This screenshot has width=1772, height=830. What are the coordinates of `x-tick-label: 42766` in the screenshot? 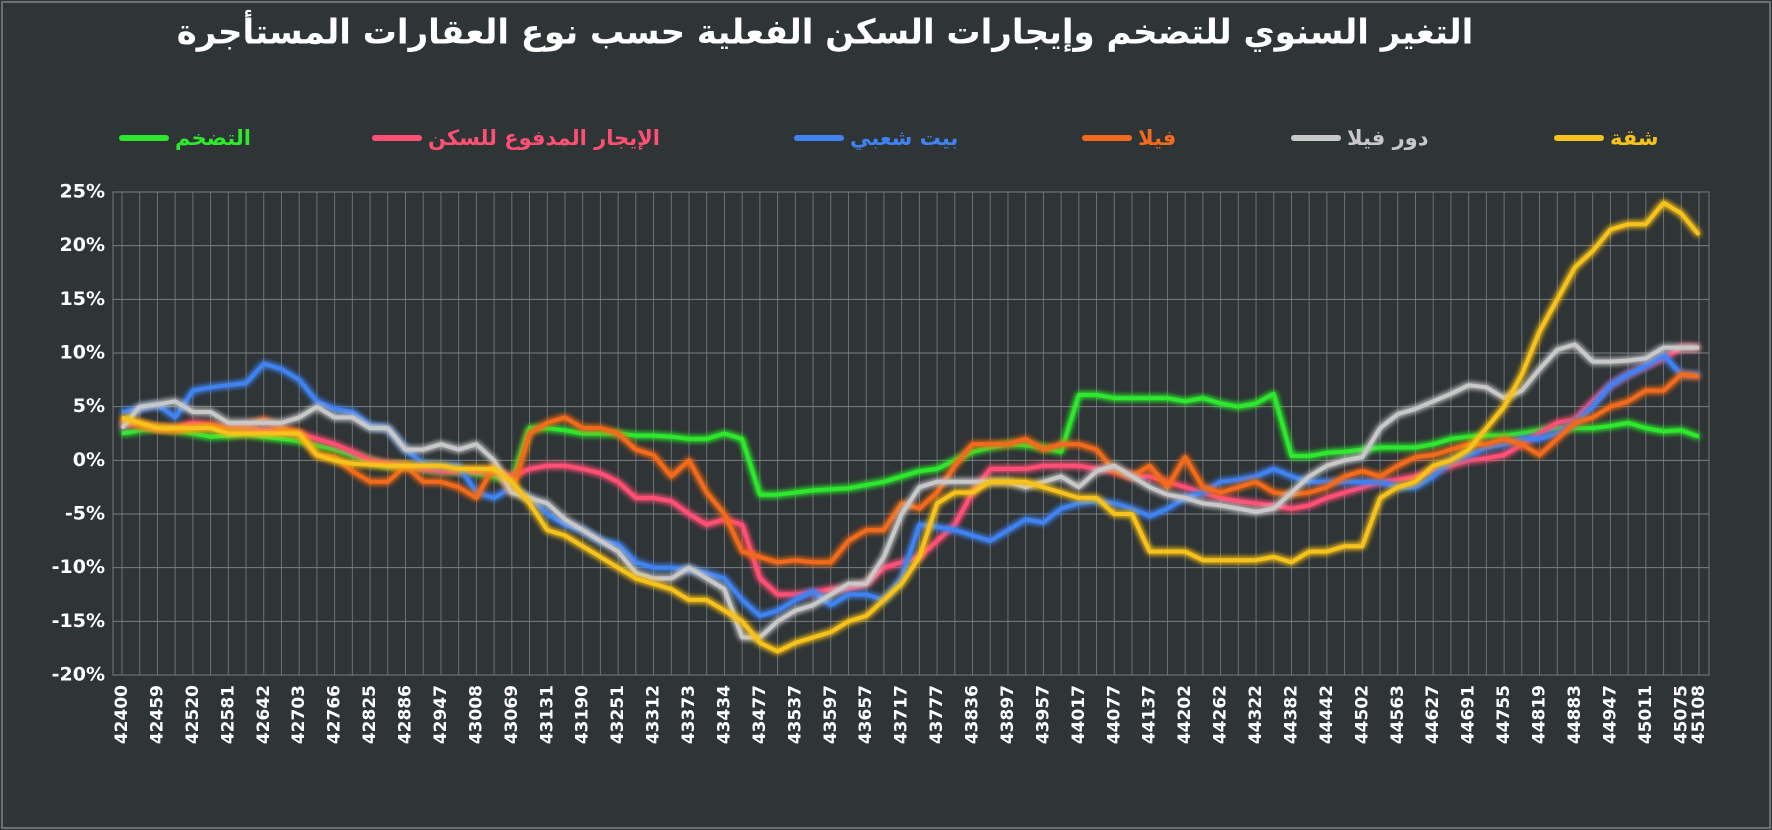 It's located at (335, 714).